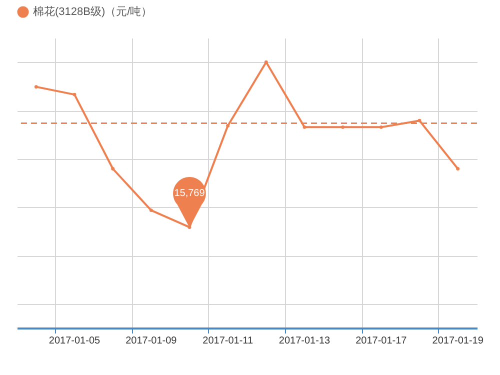 The height and width of the screenshot is (375, 500). I want to click on legend-label: 棉花(3128B级)（元/吨）, so click(92, 11).